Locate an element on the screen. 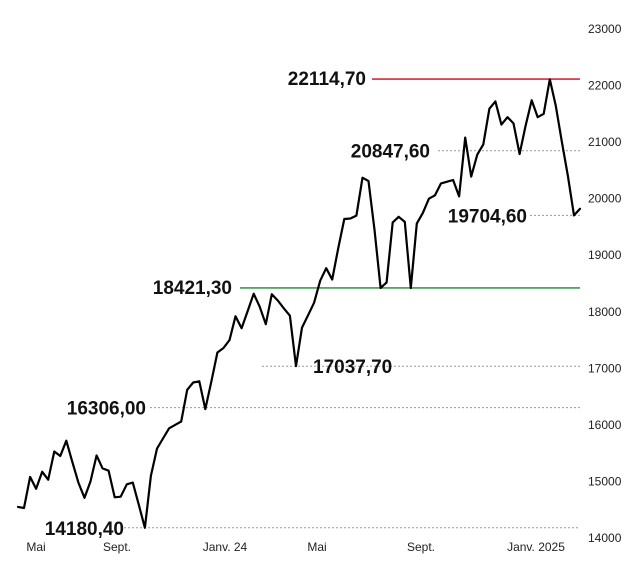 The image size is (640, 565). reference-label: 22114,70 is located at coordinates (327, 79).